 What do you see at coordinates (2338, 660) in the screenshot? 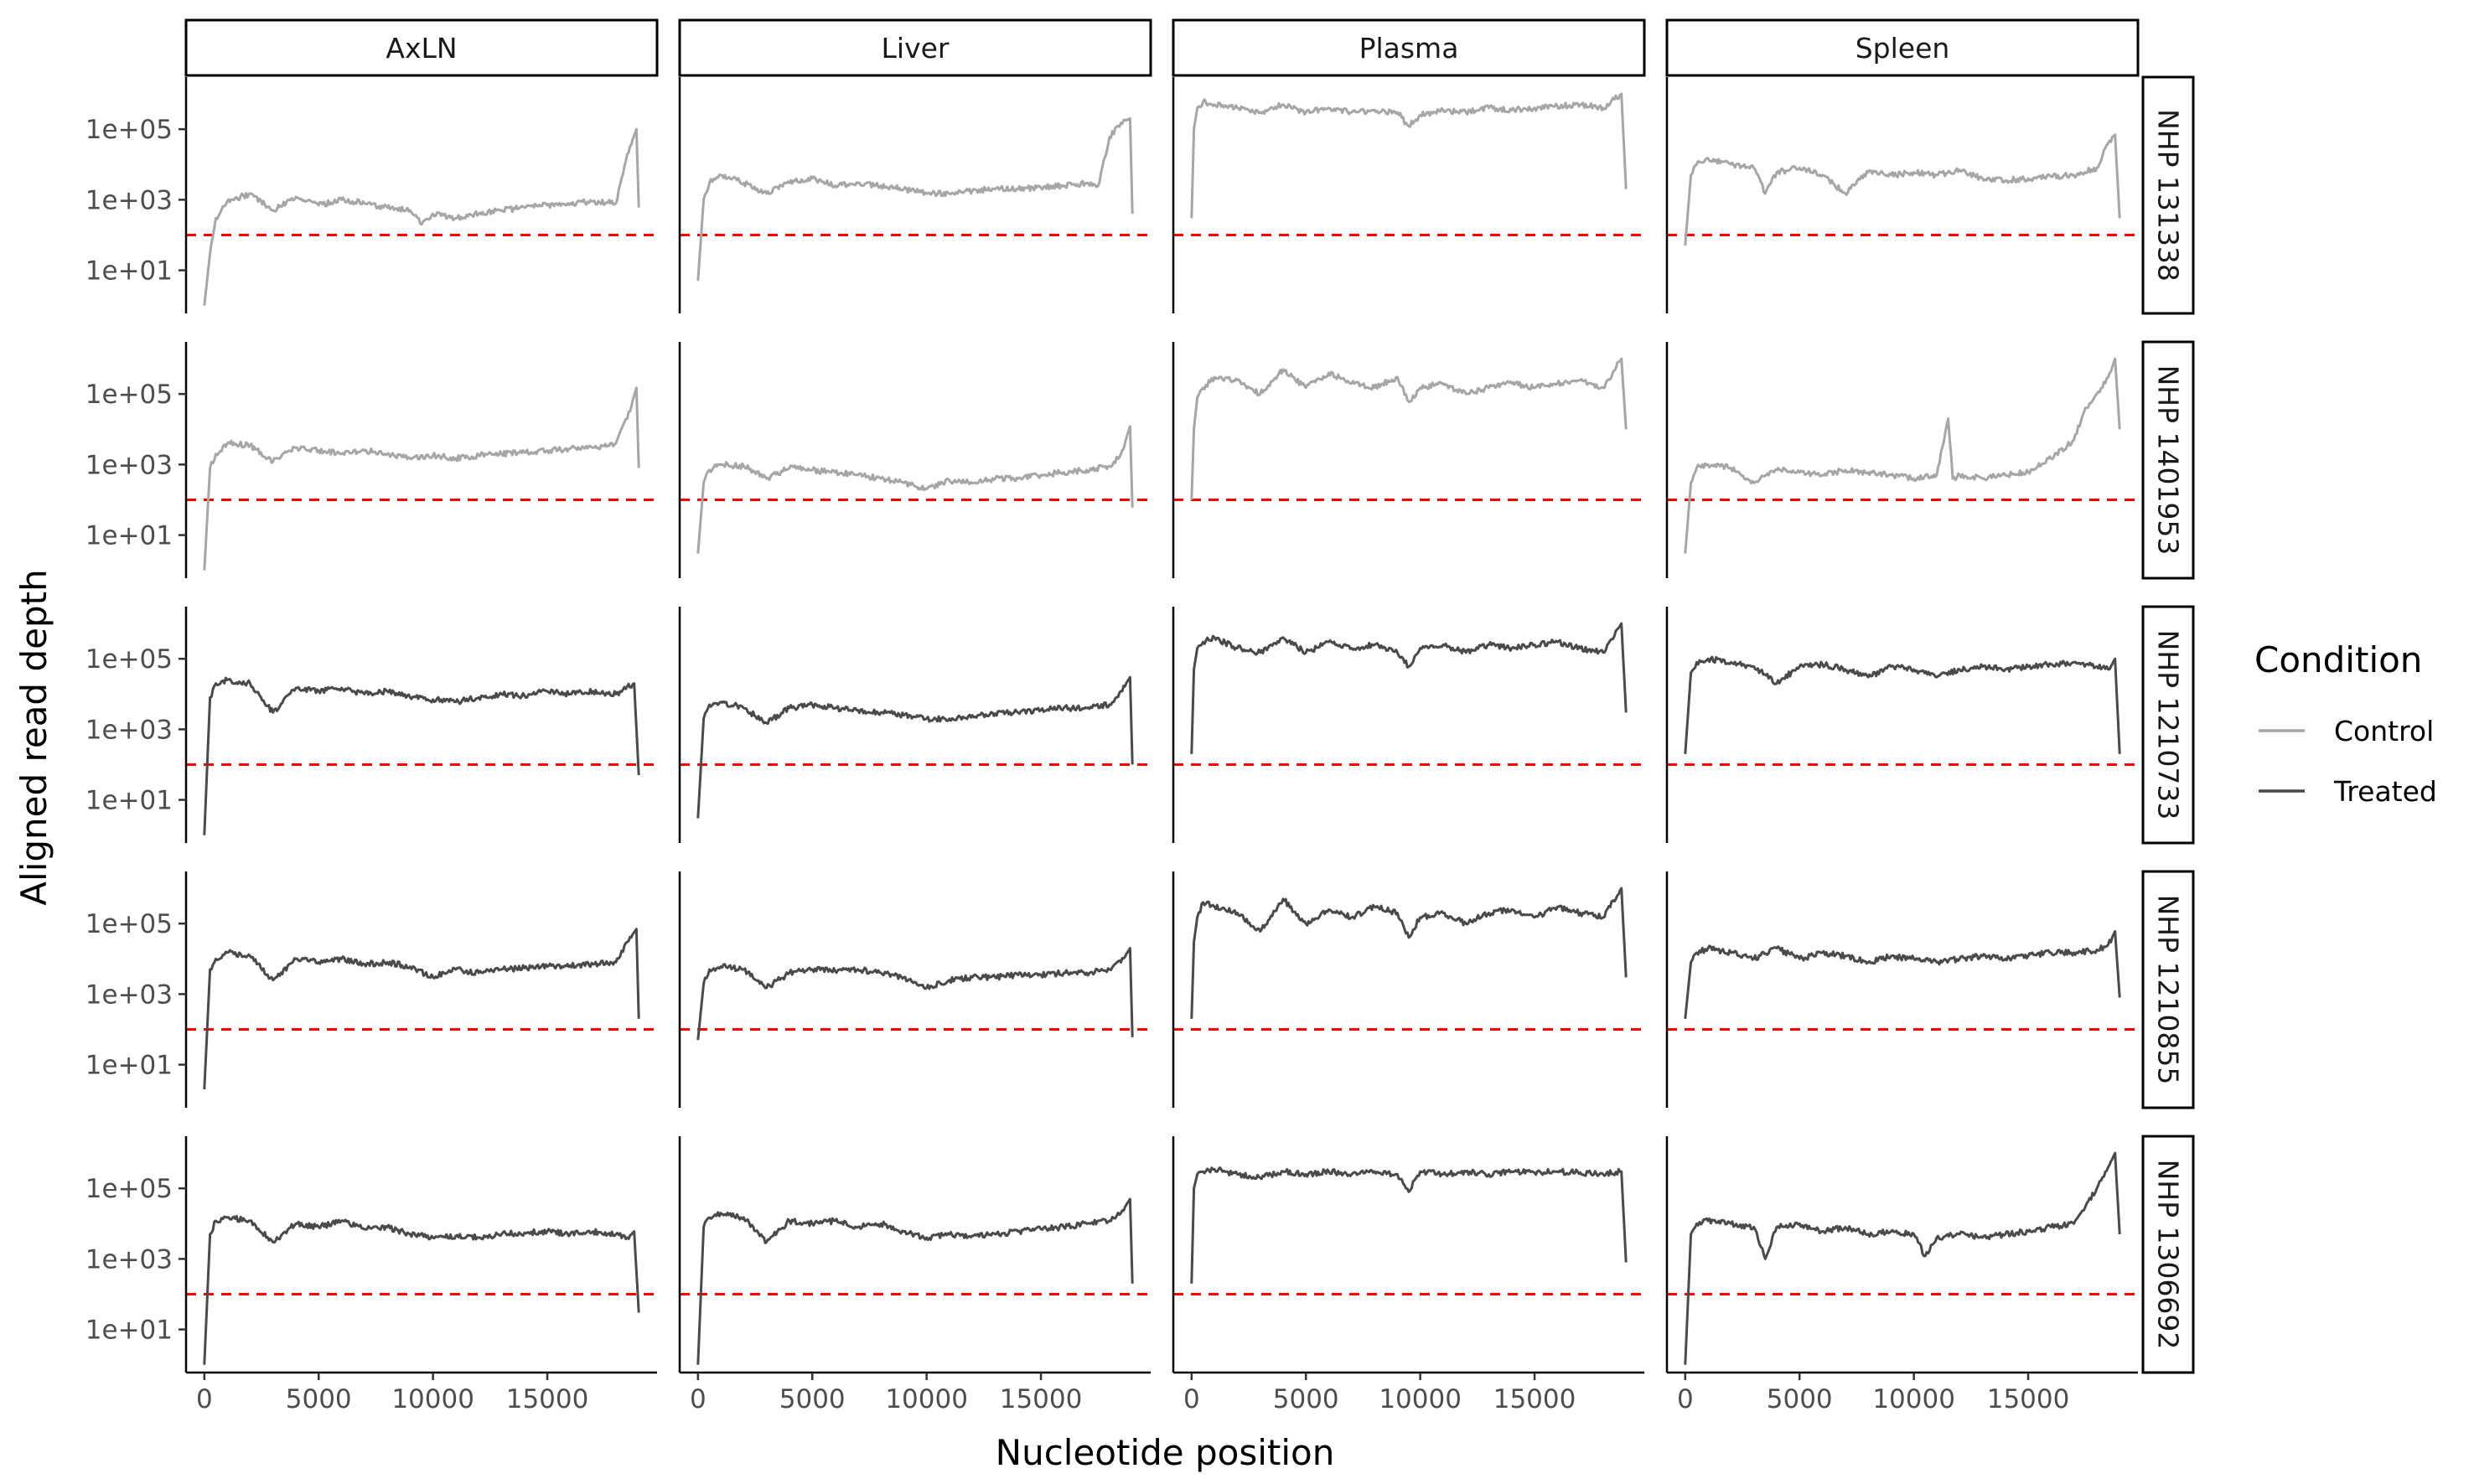
I see `legend-title: Condition` at bounding box center [2338, 660].